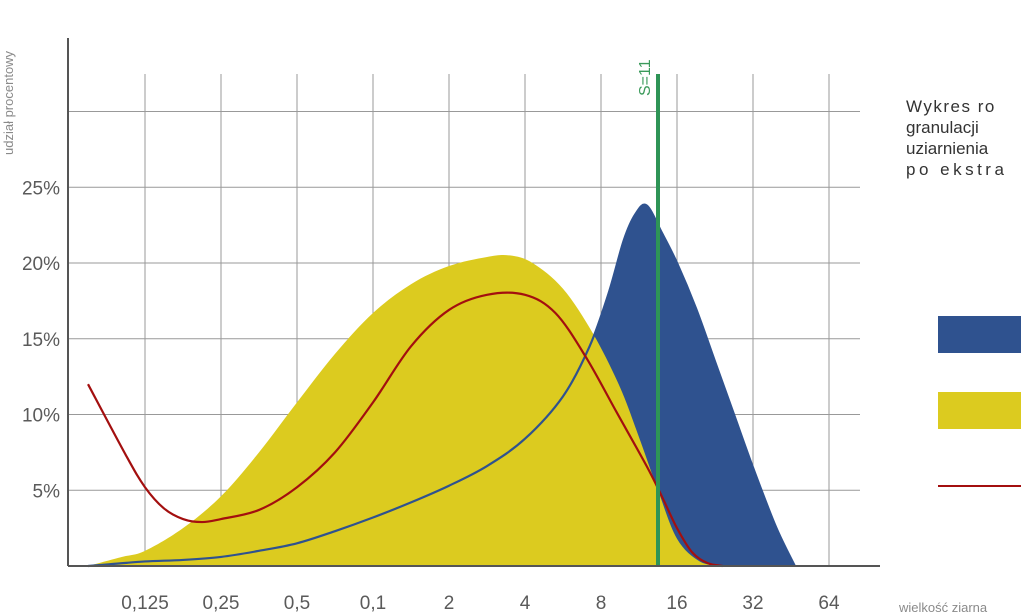  What do you see at coordinates (221, 603) in the screenshot?
I see `x-tick-label: 0,25` at bounding box center [221, 603].